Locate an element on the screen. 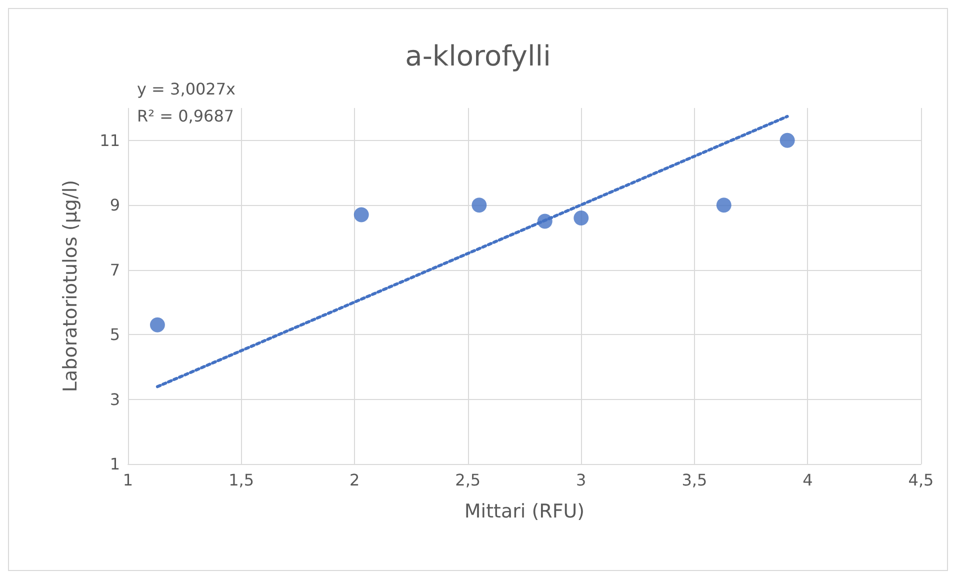 This screenshot has width=956, height=579. x-tick-label: 2,5 is located at coordinates (468, 480).